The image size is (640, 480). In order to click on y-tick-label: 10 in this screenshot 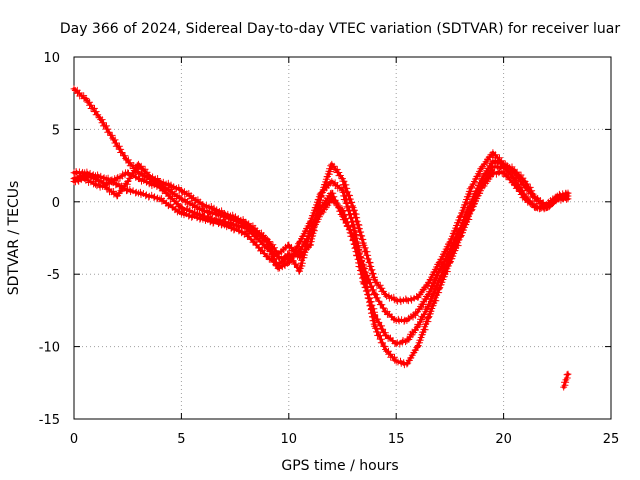, I will do `click(51, 58)`.